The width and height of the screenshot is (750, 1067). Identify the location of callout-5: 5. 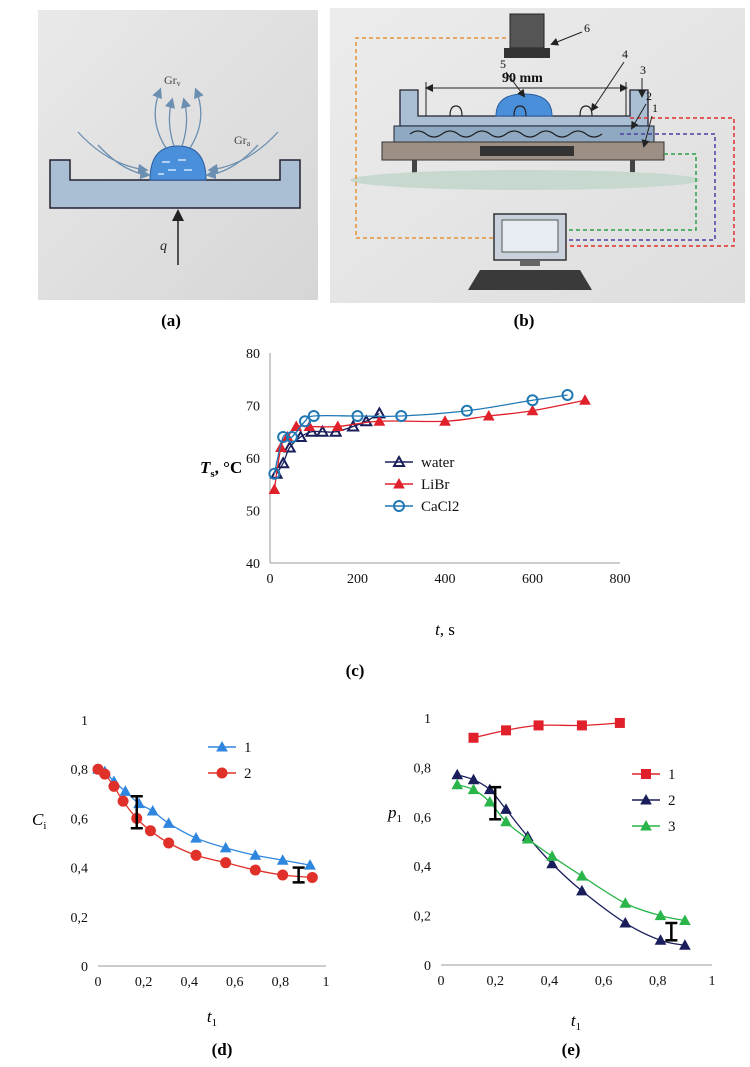
(503, 64).